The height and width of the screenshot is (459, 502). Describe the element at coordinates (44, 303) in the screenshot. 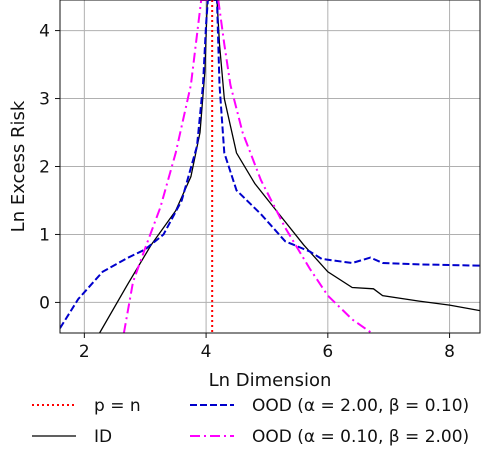

I see `y-tick-label: 0` at that location.